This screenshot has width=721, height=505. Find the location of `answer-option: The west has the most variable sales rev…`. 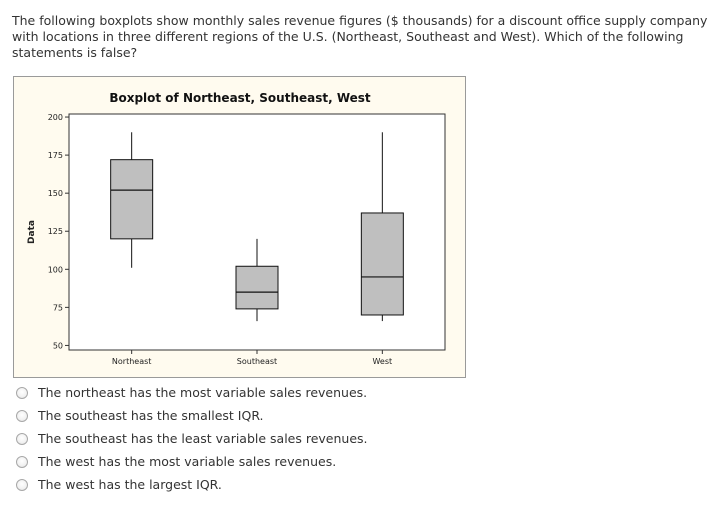

answer-option: The west has the most variable sales rev… is located at coordinates (192, 461).